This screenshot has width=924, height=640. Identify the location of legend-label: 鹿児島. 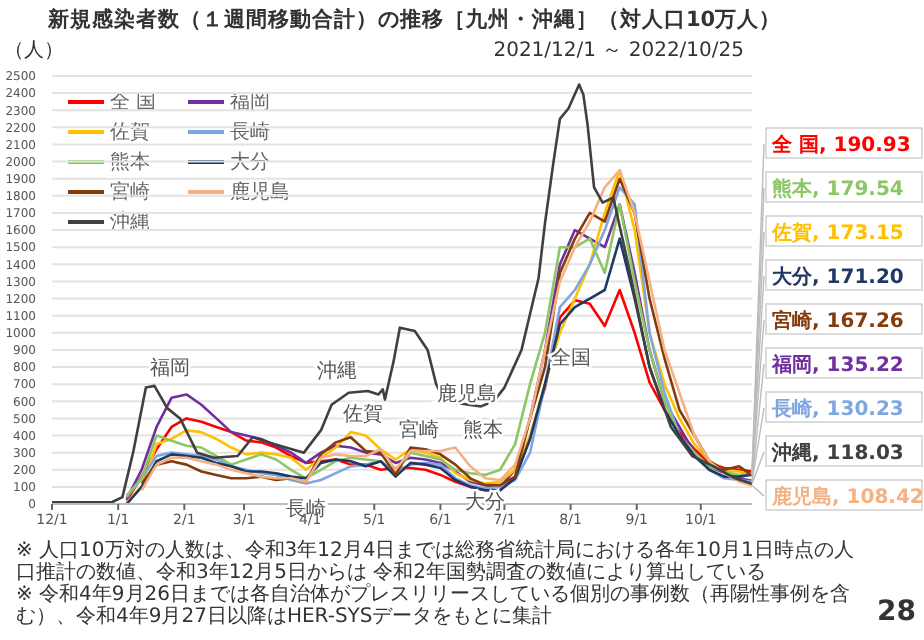
(260, 192).